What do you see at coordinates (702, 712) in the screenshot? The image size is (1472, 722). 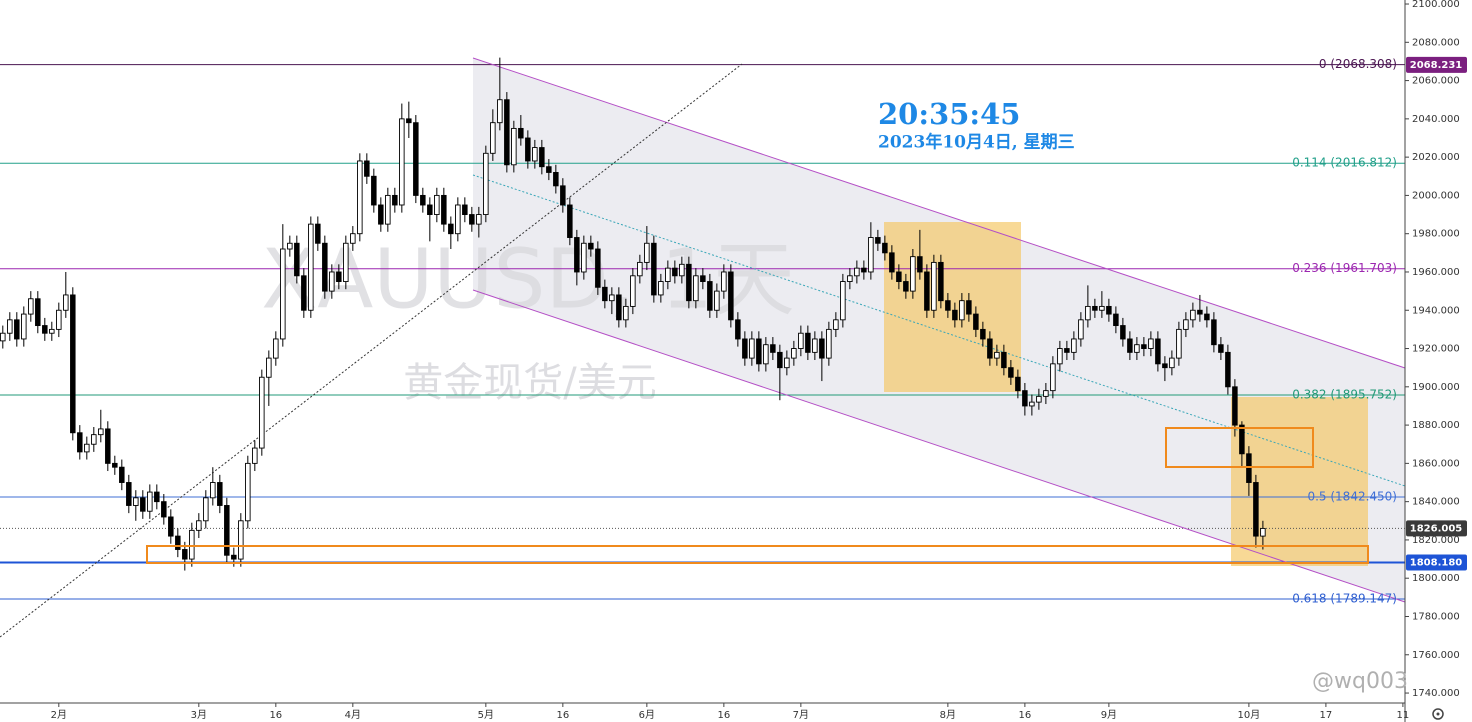 I see `x-axis-panel` at bounding box center [702, 712].